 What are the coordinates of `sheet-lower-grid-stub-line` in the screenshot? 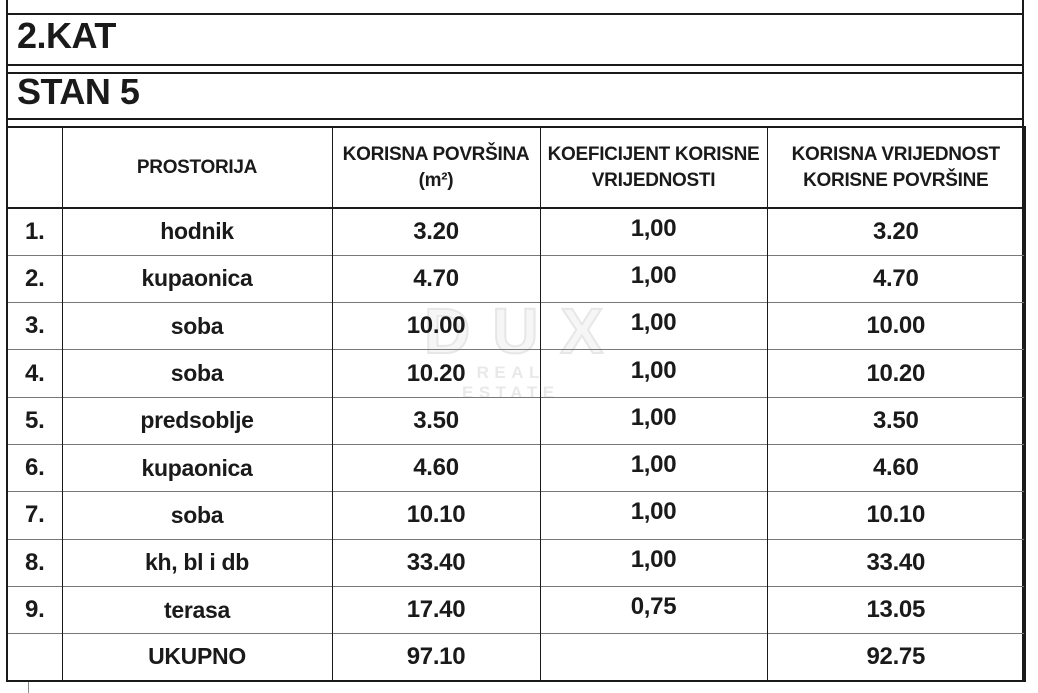 It's located at (28, 687).